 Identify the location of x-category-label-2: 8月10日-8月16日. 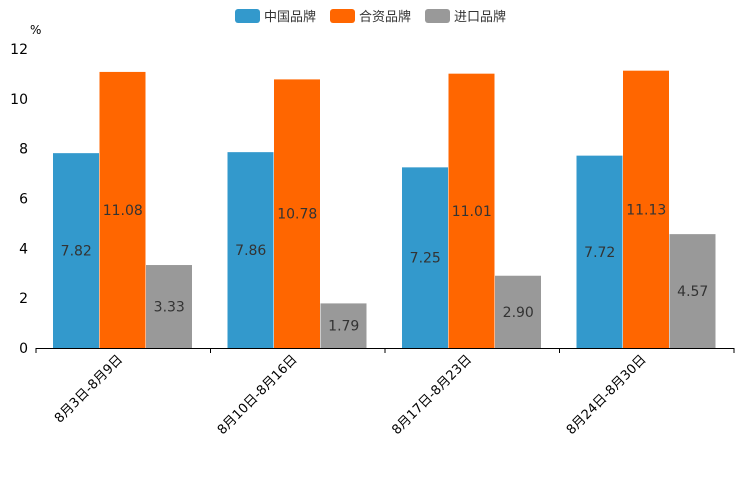
(258, 395).